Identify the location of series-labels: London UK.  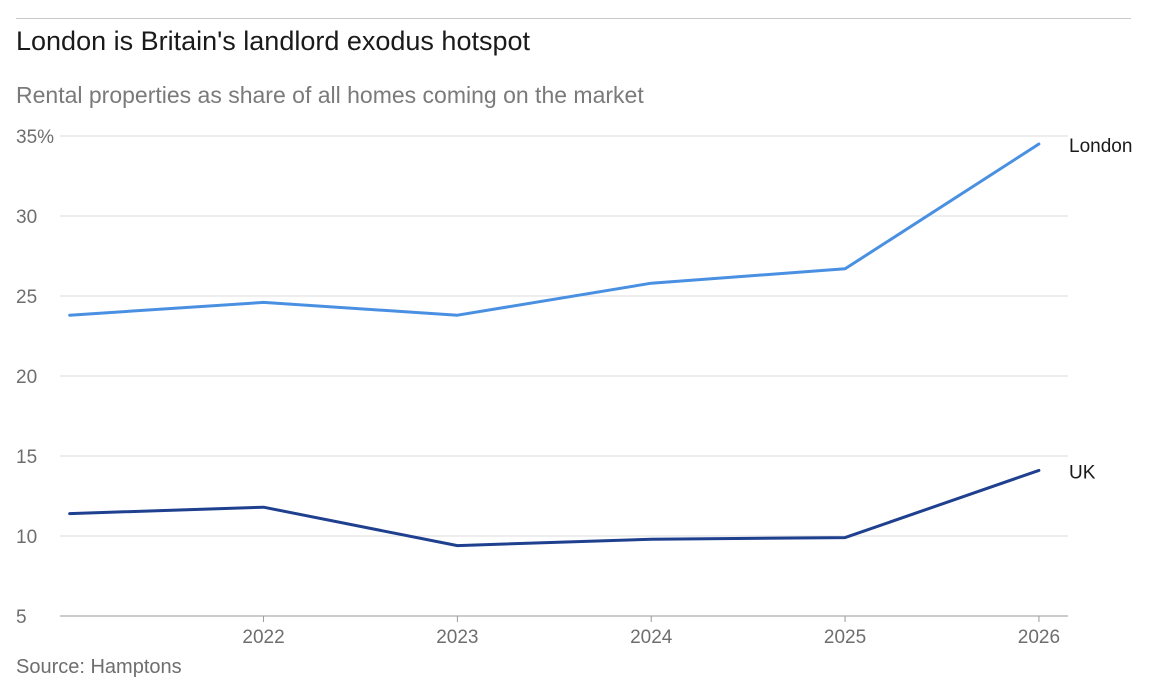
(1100, 309).